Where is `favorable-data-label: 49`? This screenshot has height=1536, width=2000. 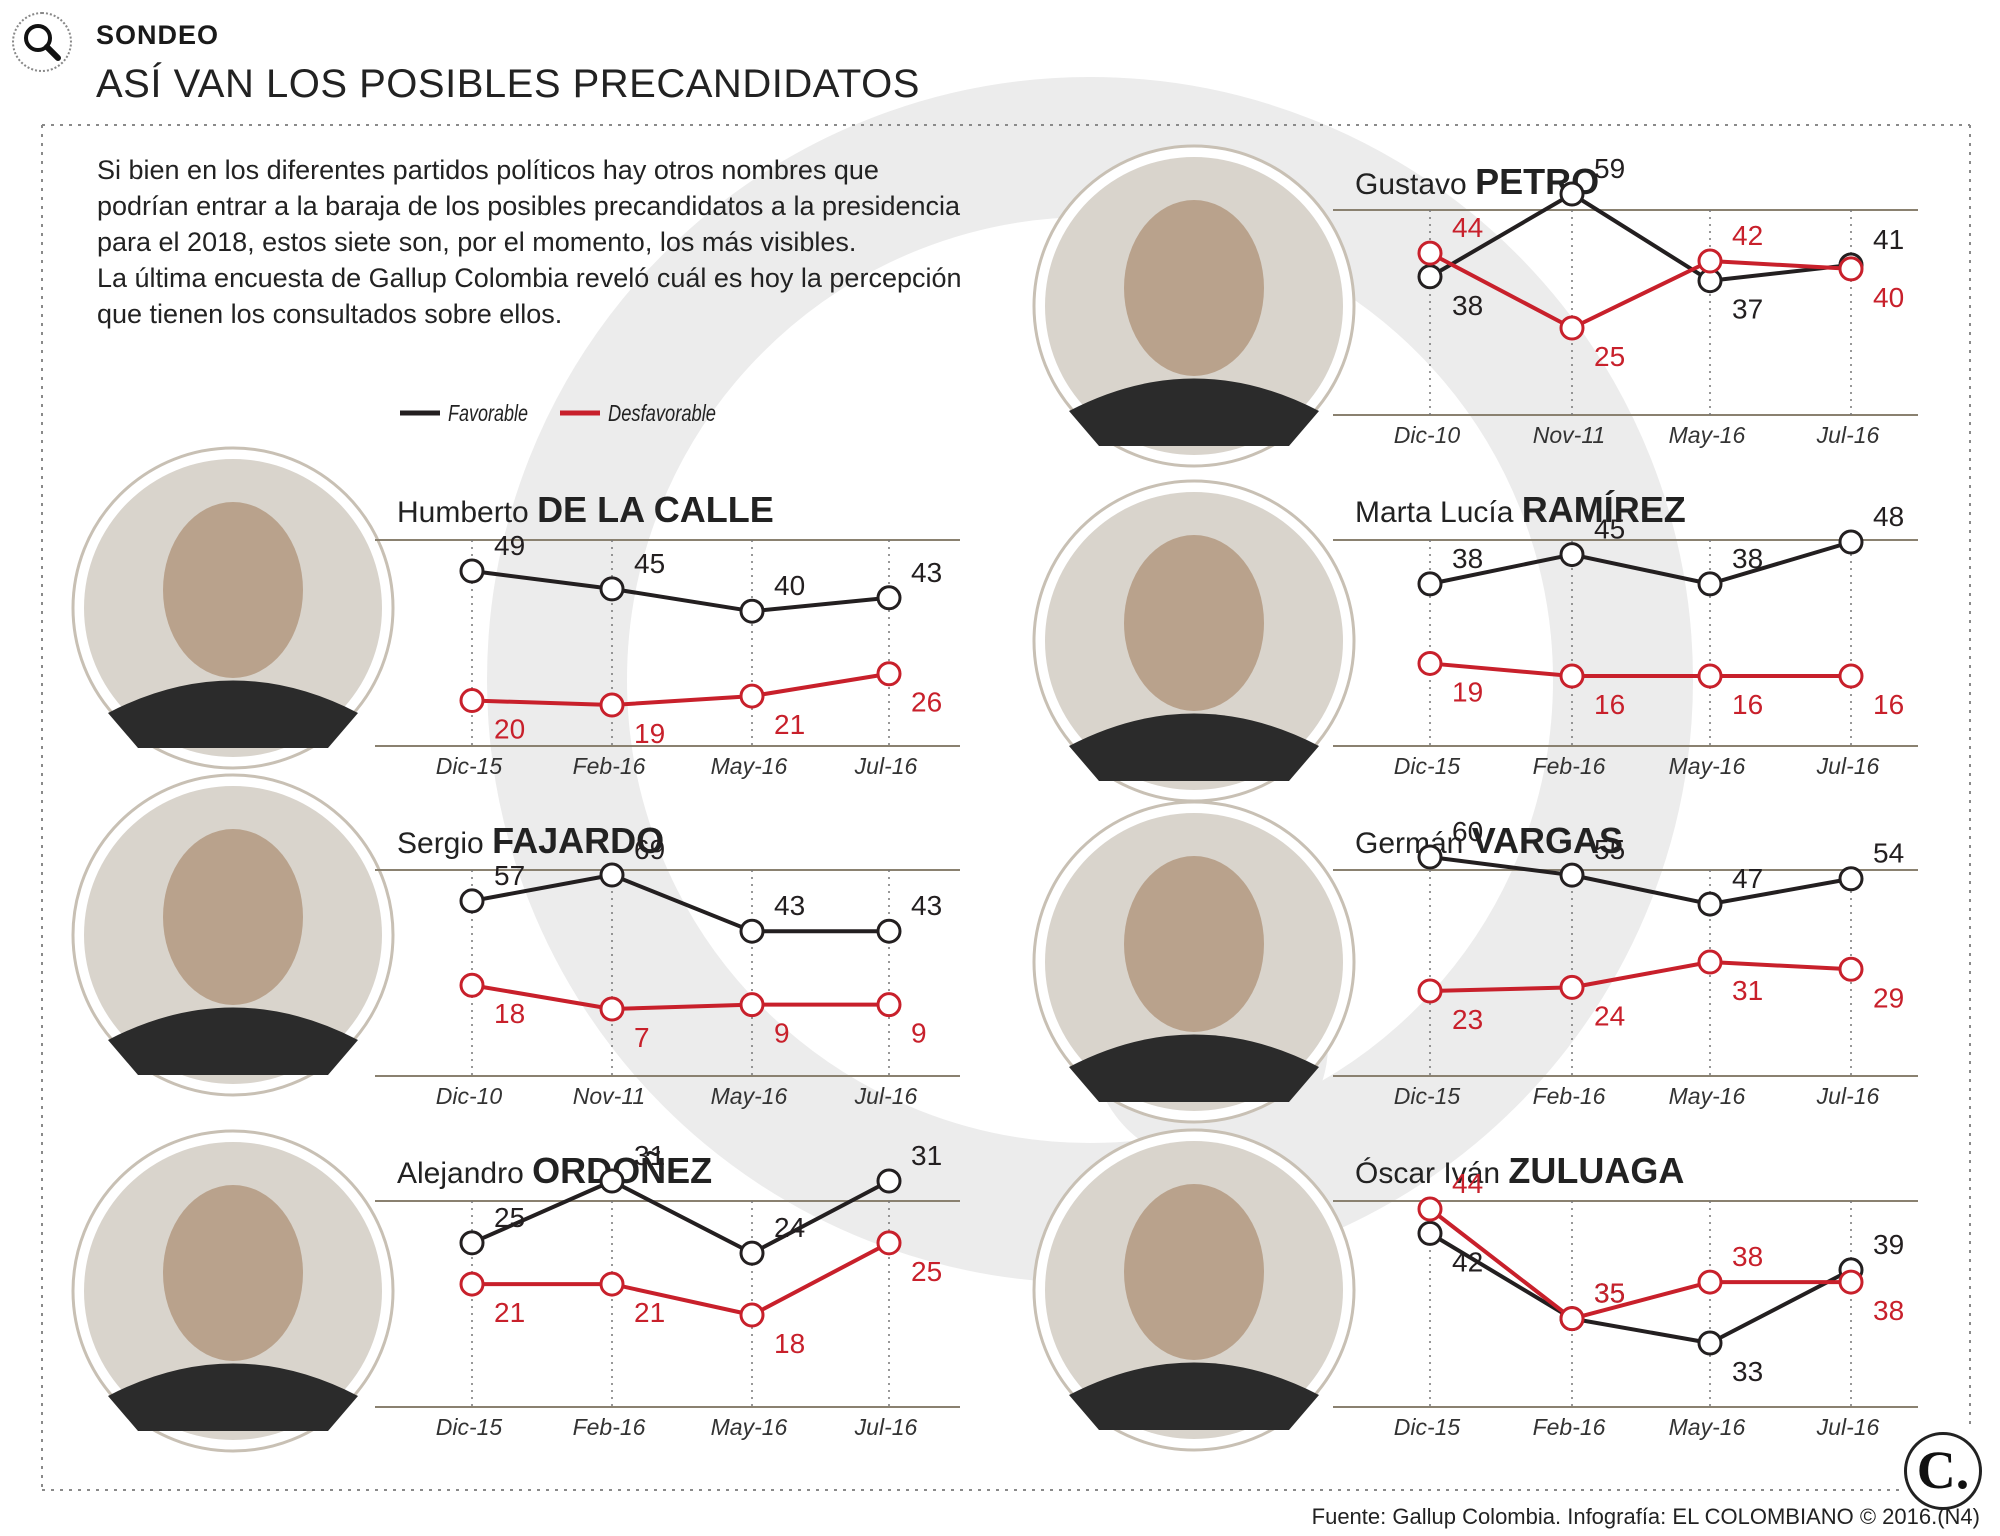
favorable-data-label: 49 is located at coordinates (509, 545).